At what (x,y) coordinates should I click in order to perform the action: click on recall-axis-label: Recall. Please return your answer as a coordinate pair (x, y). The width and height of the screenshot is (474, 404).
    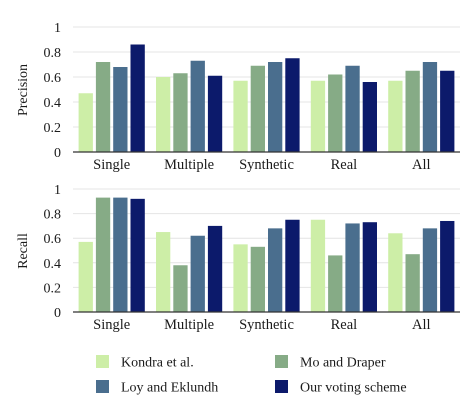
    Looking at the image, I should click on (23, 251).